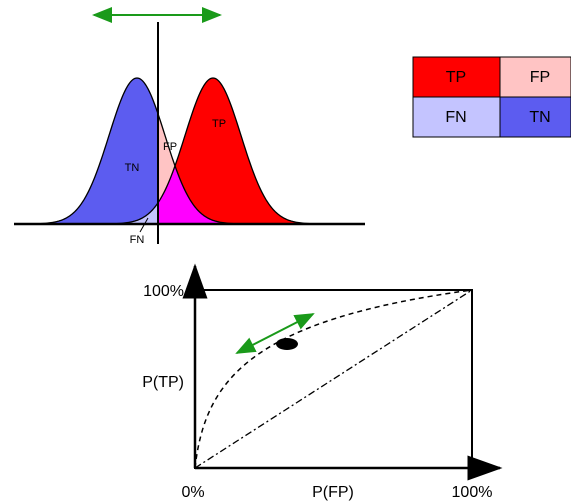 This screenshot has width=571, height=502. I want to click on cell-text: TP, so click(456, 77).